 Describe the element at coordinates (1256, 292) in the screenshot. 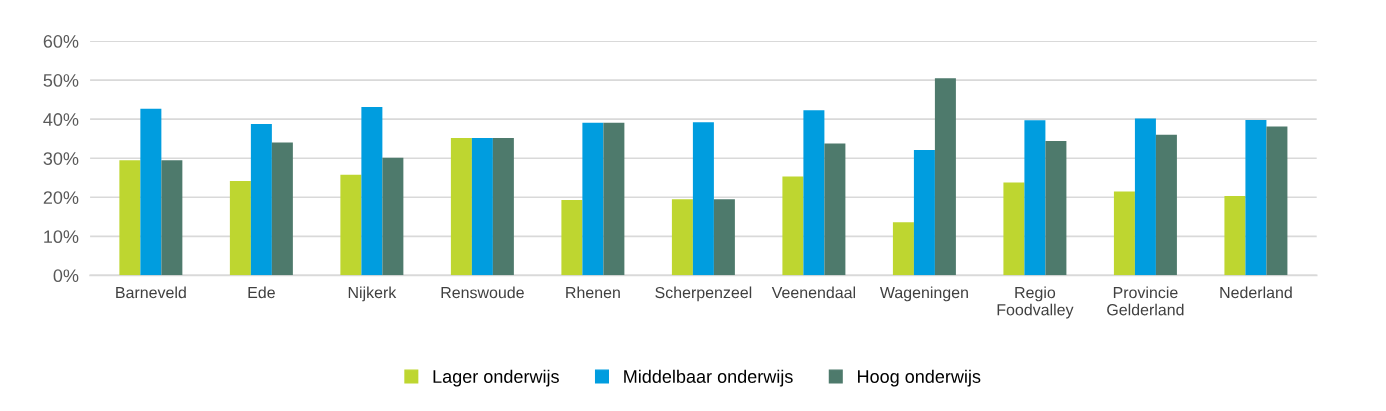

I see `x-tick-label: Nederland` at that location.